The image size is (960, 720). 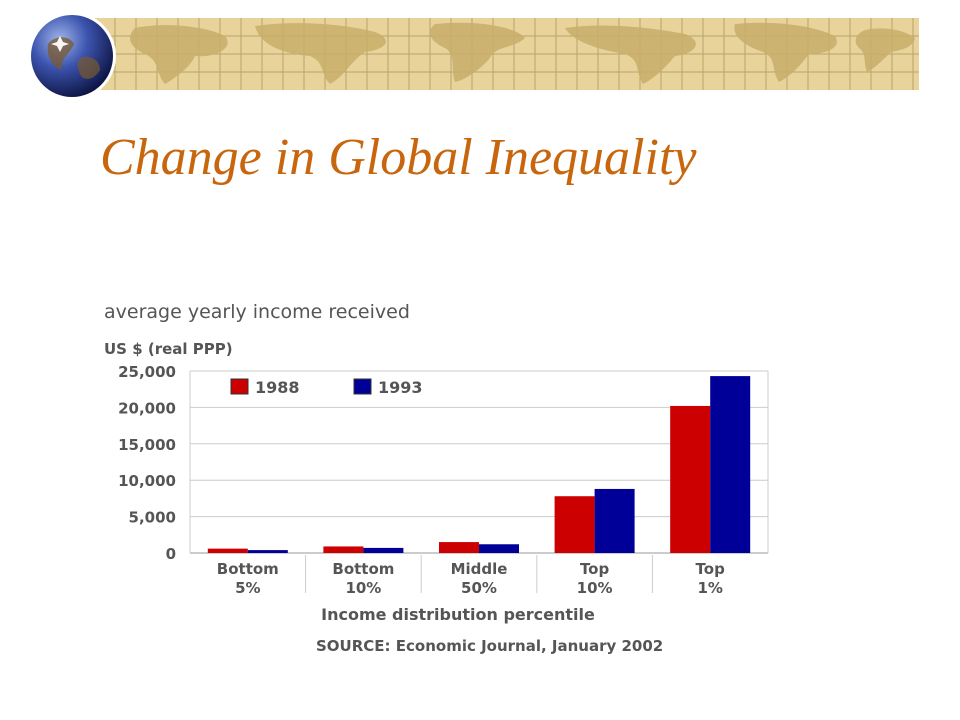 What do you see at coordinates (168, 349) in the screenshot?
I see `y-axis-label: US $ (real PPP)` at bounding box center [168, 349].